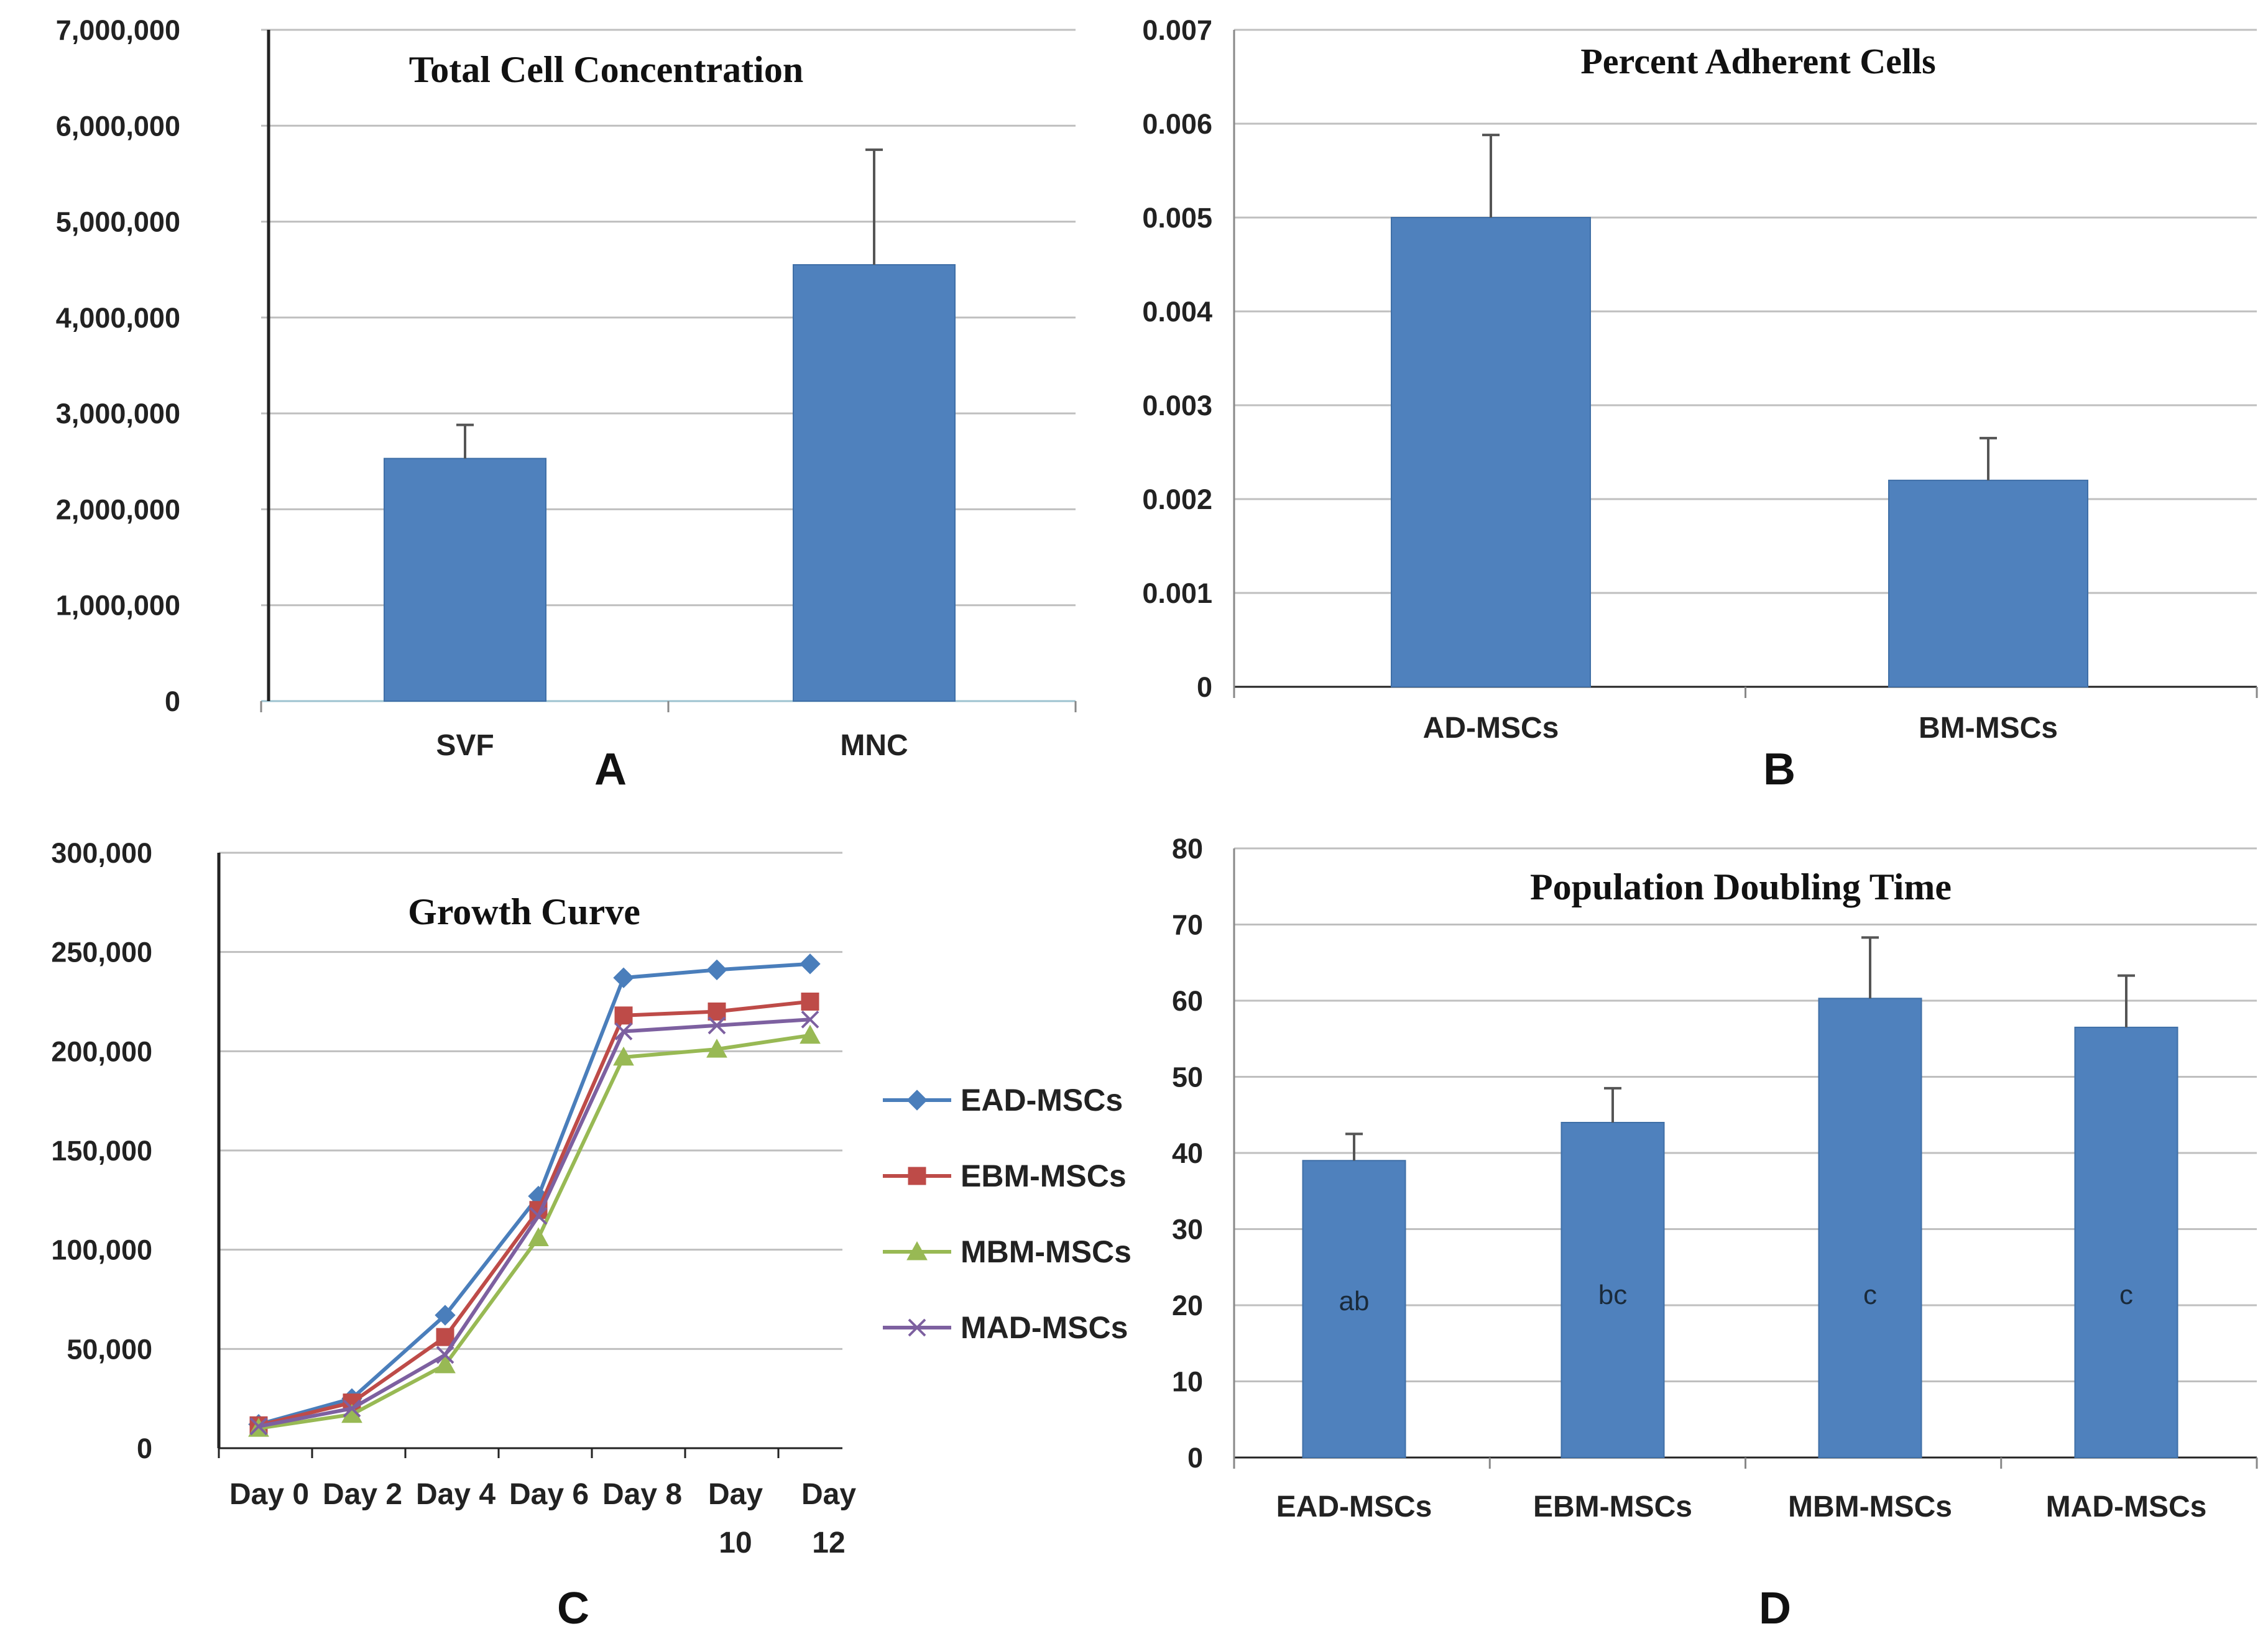 The image size is (2268, 1639). I want to click on y-tick-label: 60, so click(1187, 1001).